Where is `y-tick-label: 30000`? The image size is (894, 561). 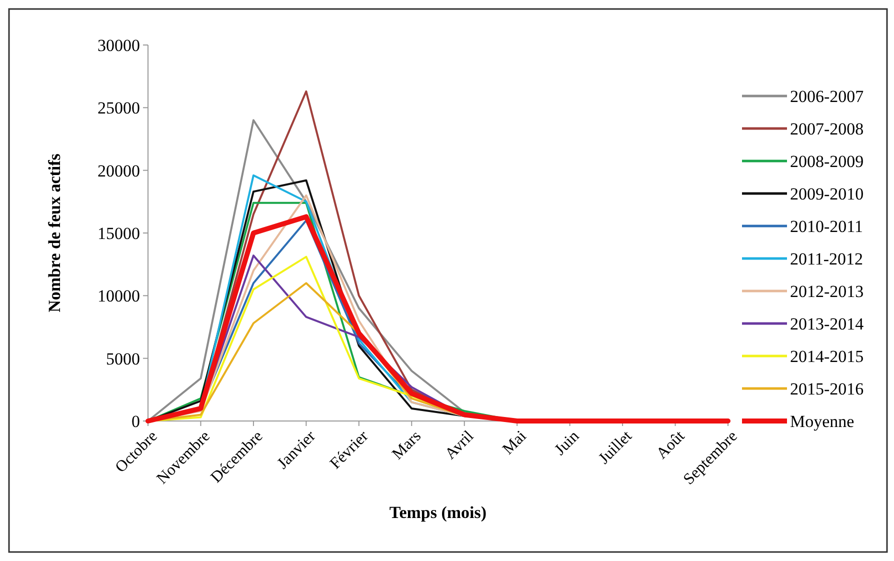
y-tick-label: 30000 is located at coordinates (119, 45).